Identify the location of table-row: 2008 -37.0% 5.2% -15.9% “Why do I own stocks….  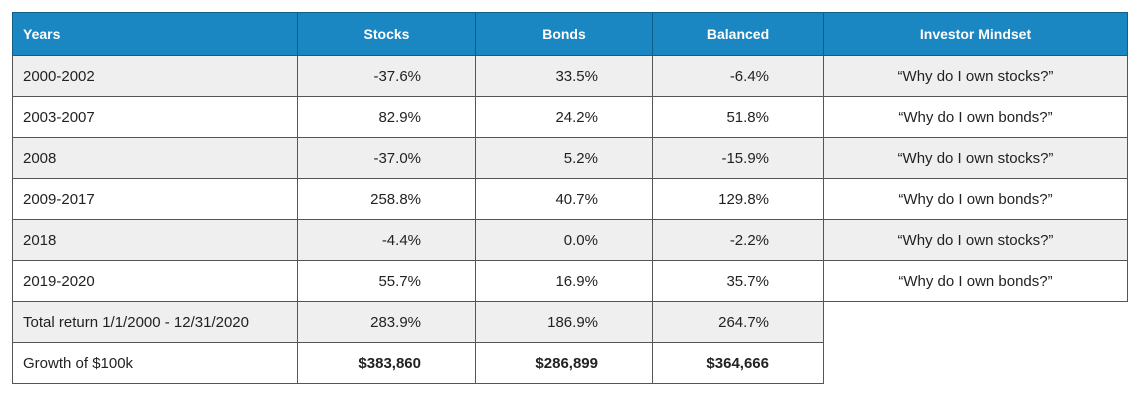
(570, 158).